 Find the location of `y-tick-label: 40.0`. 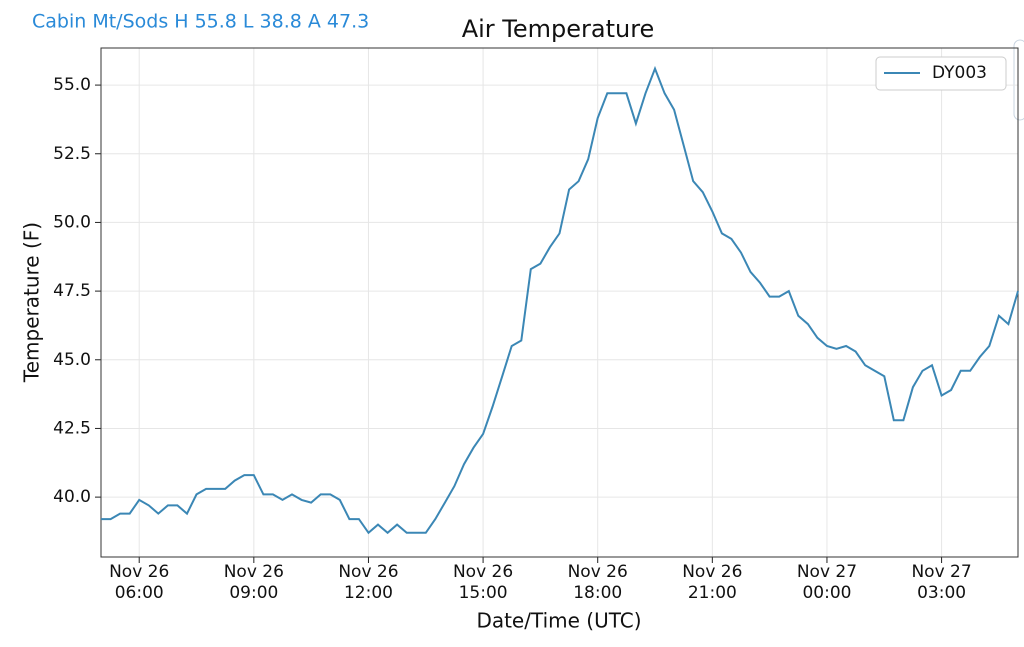

y-tick-label: 40.0 is located at coordinates (72, 497).